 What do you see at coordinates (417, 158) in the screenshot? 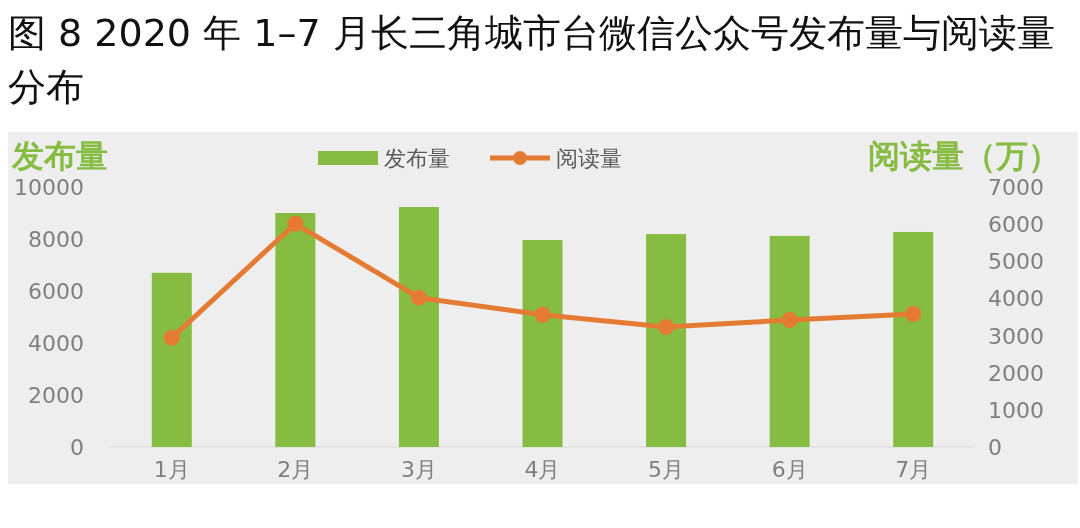
I see `legend-label: 发布量` at bounding box center [417, 158].